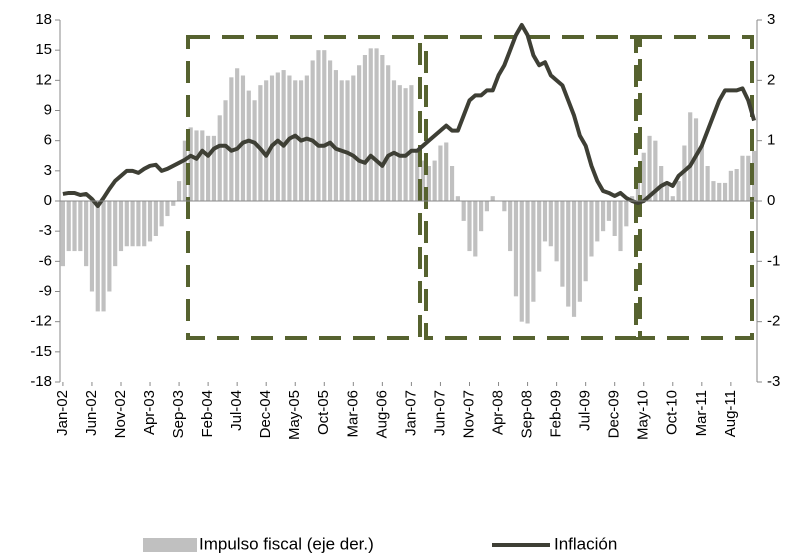 Image resolution: width=797 pixels, height=560 pixels. Describe the element at coordinates (170, 545) in the screenshot. I see `legend-swatch` at that location.